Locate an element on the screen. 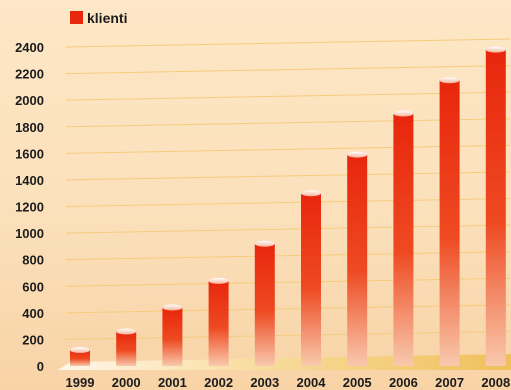 The width and height of the screenshot is (511, 390). y-tick-label: 0 is located at coordinates (40, 366).